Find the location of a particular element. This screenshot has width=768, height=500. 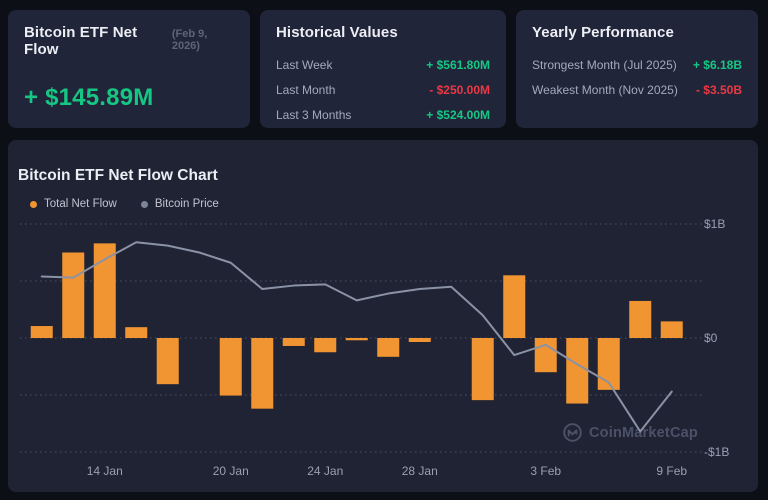

stat-value: + $561.80M is located at coordinates (458, 65).